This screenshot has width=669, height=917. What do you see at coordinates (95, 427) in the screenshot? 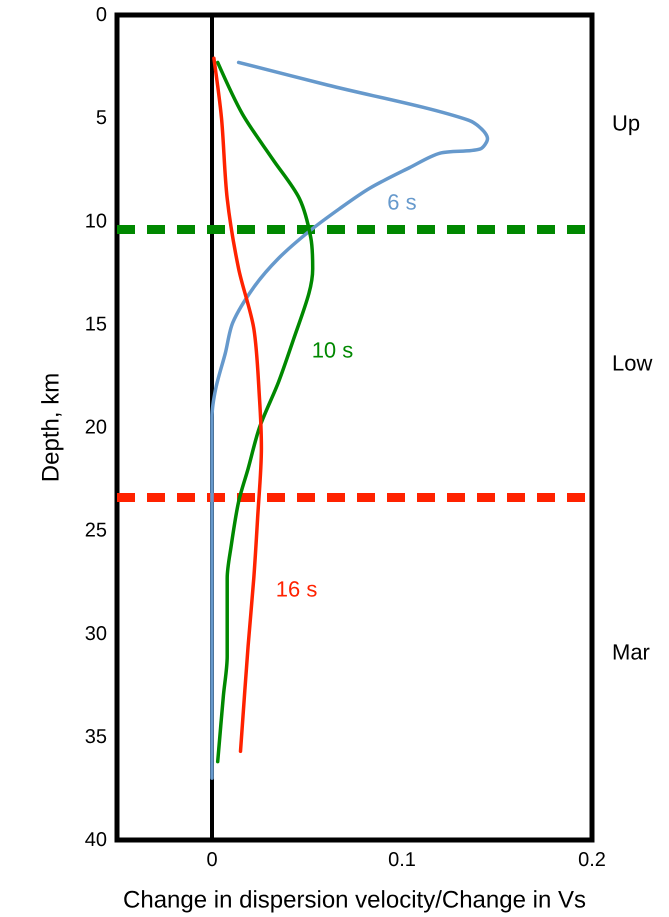
I see `y-tick-label: 20` at bounding box center [95, 427].